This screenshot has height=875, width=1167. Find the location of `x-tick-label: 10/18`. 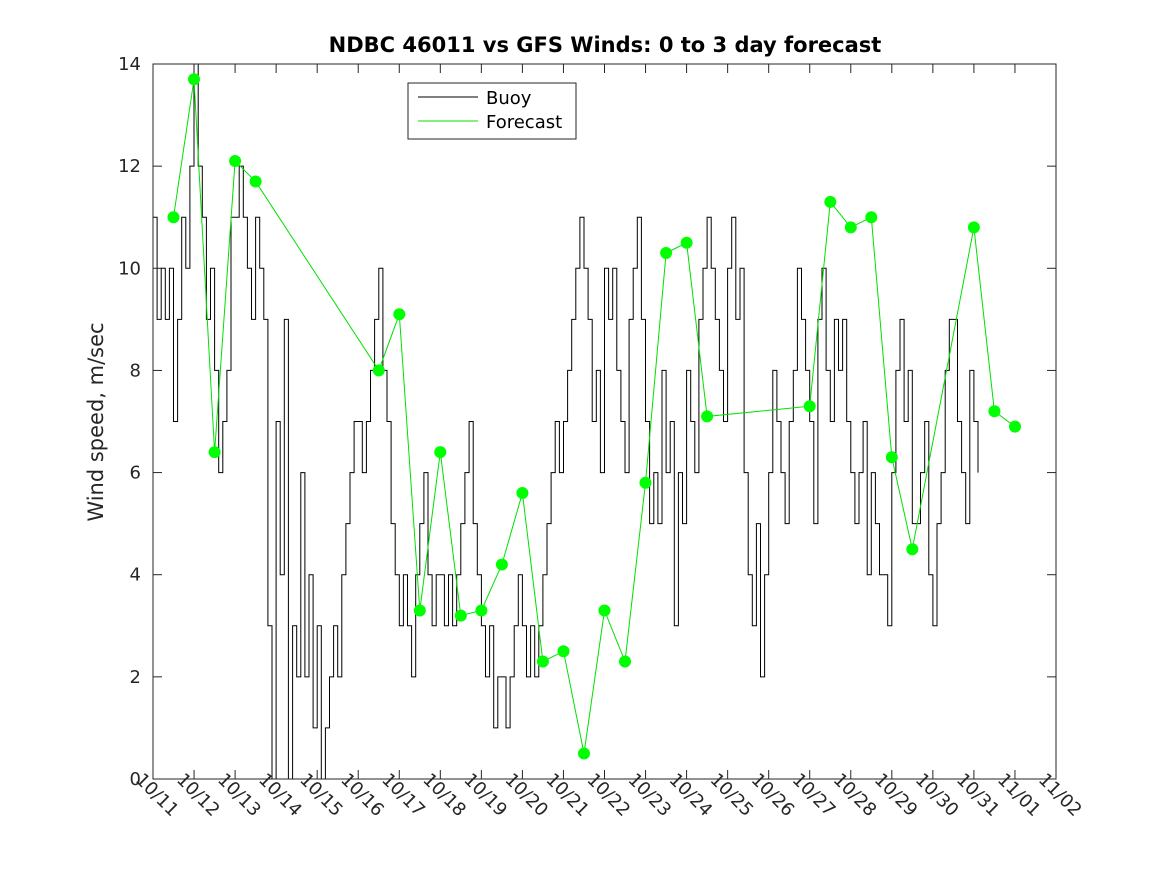

x-tick-label: 10/18 is located at coordinates (444, 795).